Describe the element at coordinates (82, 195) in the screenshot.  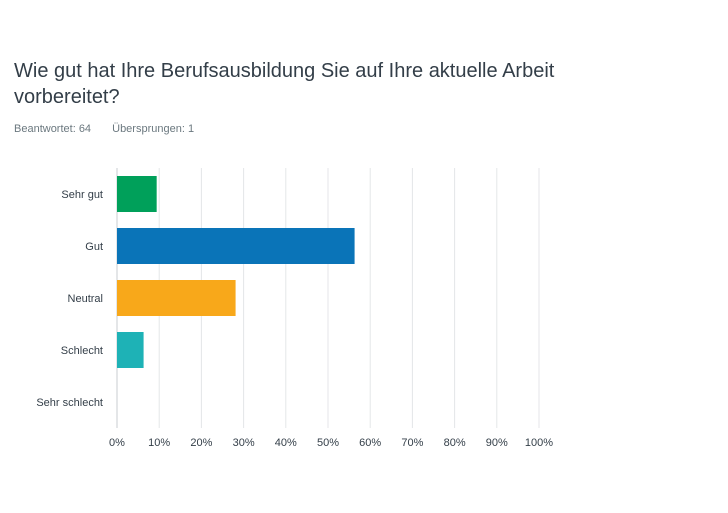
I see `category-label: Sehr gut` at that location.